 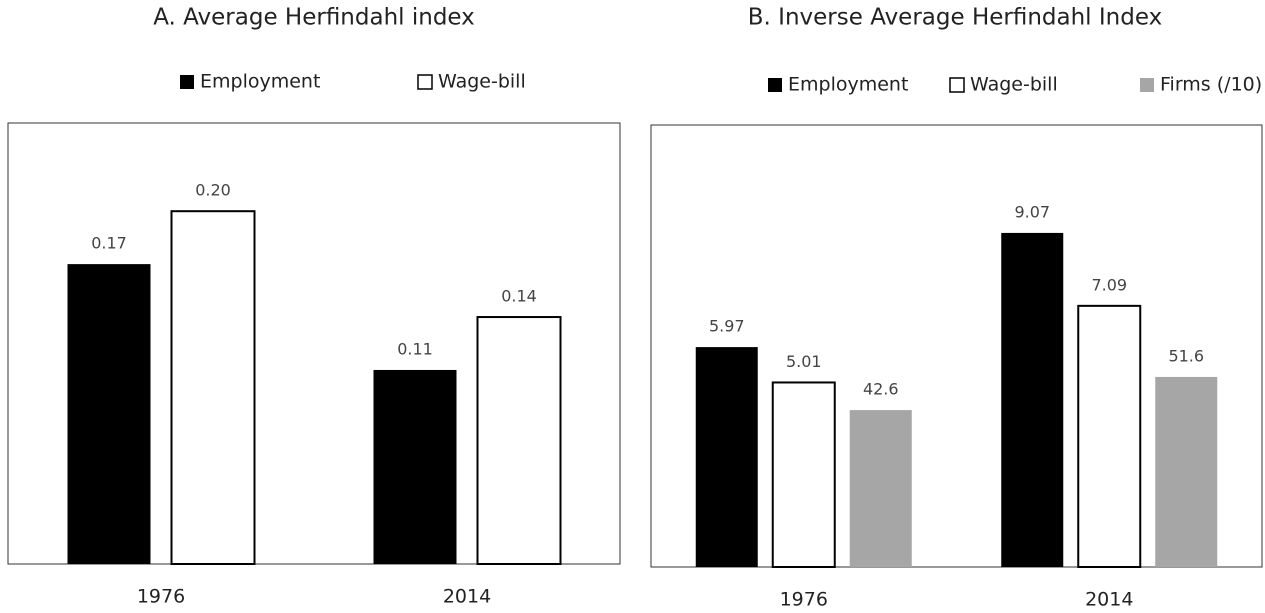 What do you see at coordinates (1186, 355) in the screenshot?
I see `value-label: 51.6` at bounding box center [1186, 355].